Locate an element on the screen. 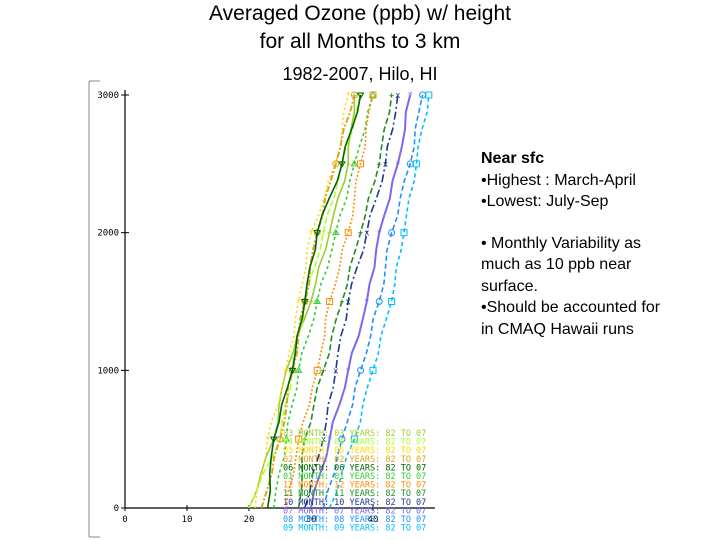 This screenshot has height=540, width=720. legend-entry: 02 MONTH: 02 YEARS: 82 TO 07 is located at coordinates (354, 460).